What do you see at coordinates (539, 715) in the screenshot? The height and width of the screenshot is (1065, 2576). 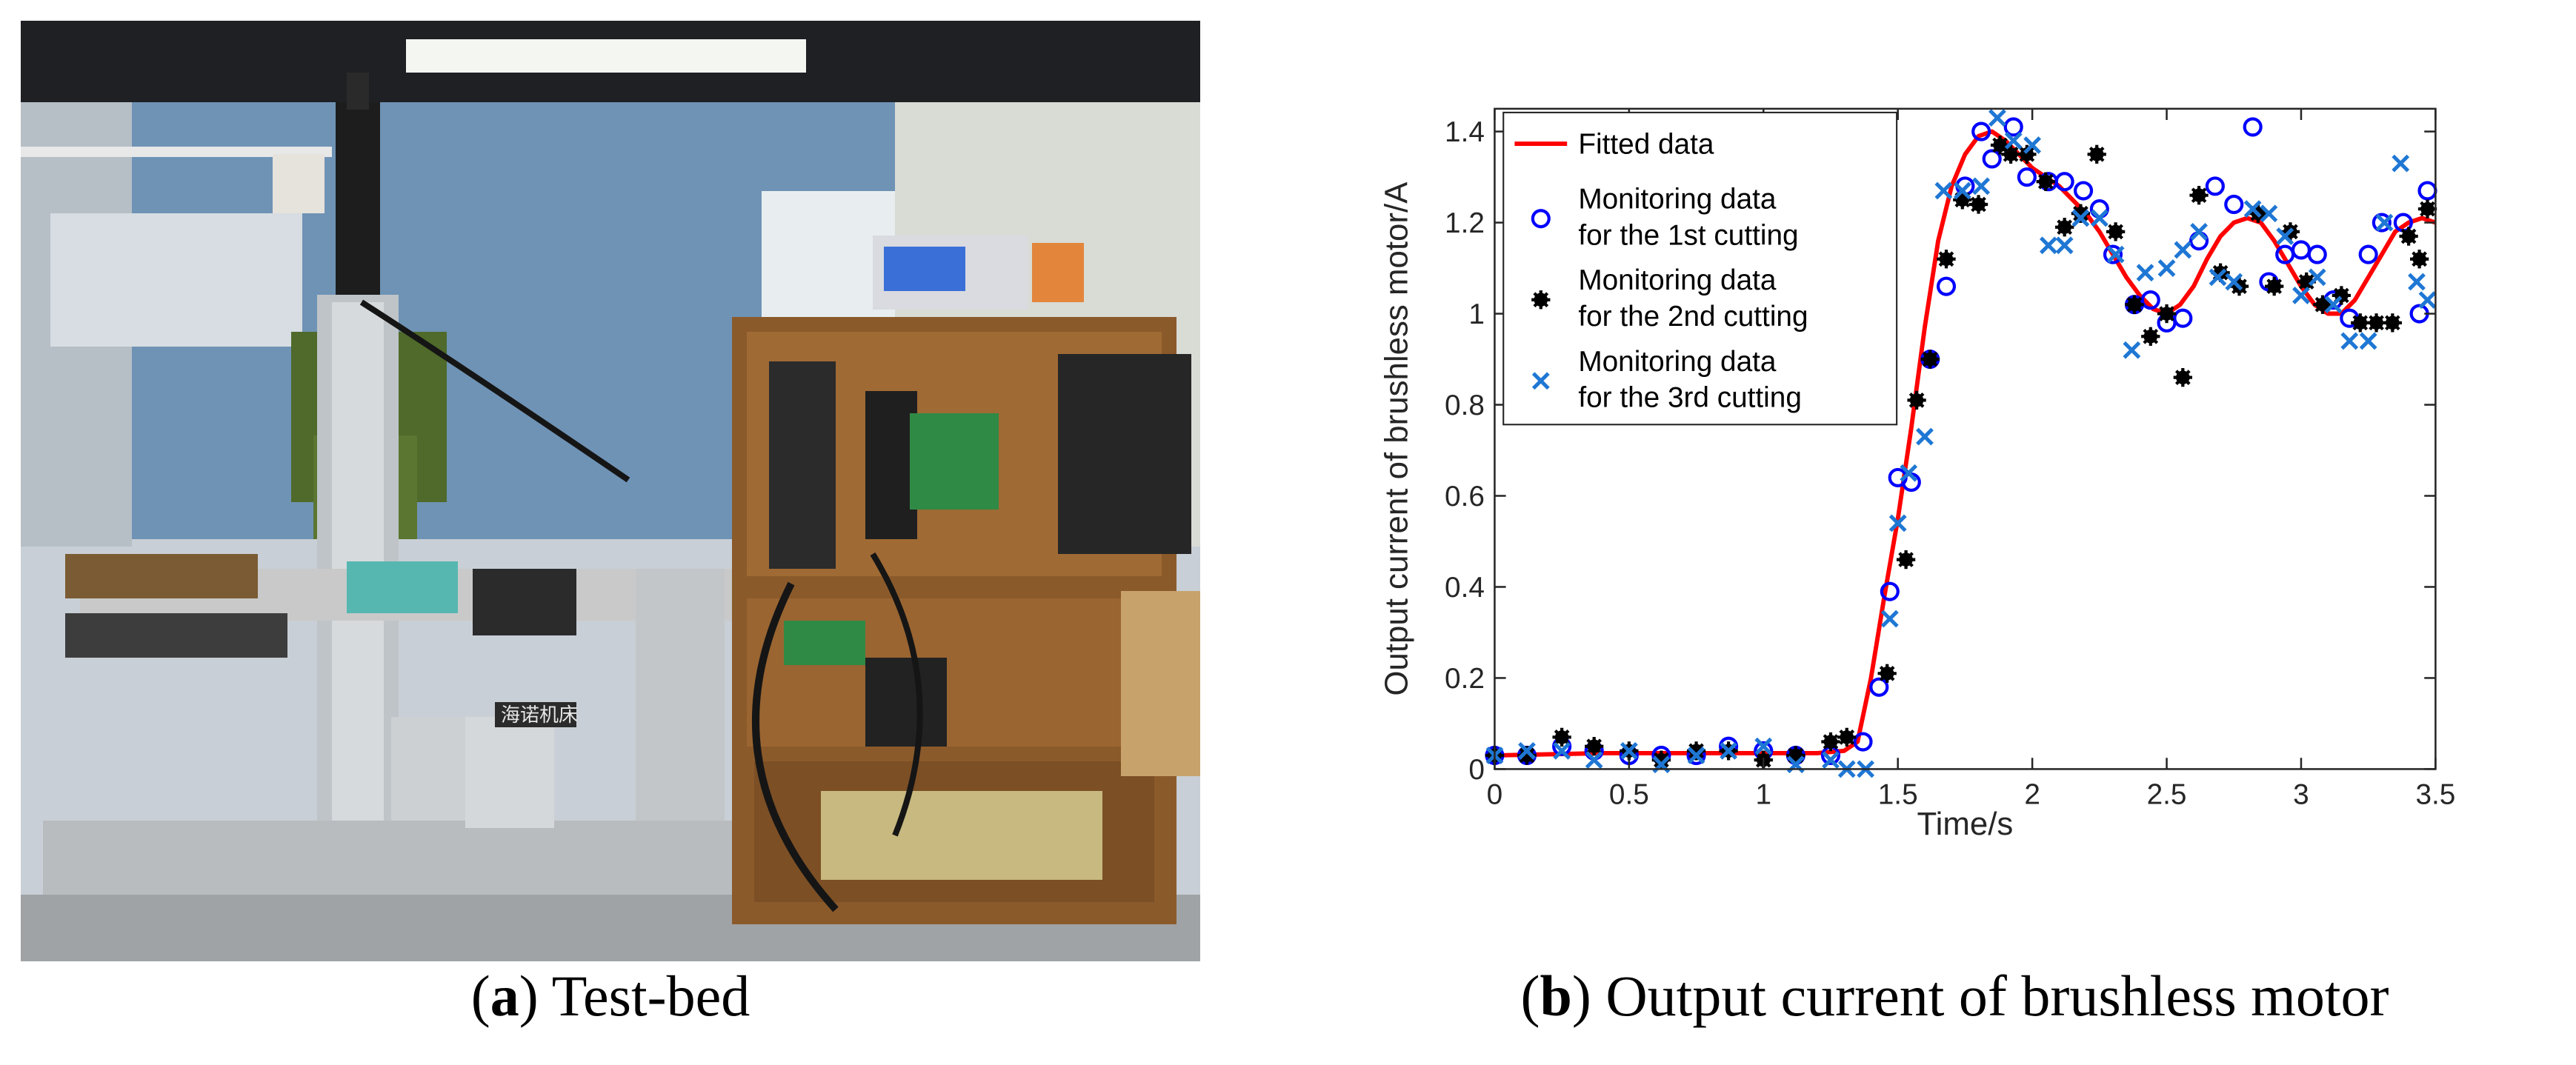 I see `device-label: 海诺机床` at bounding box center [539, 715].